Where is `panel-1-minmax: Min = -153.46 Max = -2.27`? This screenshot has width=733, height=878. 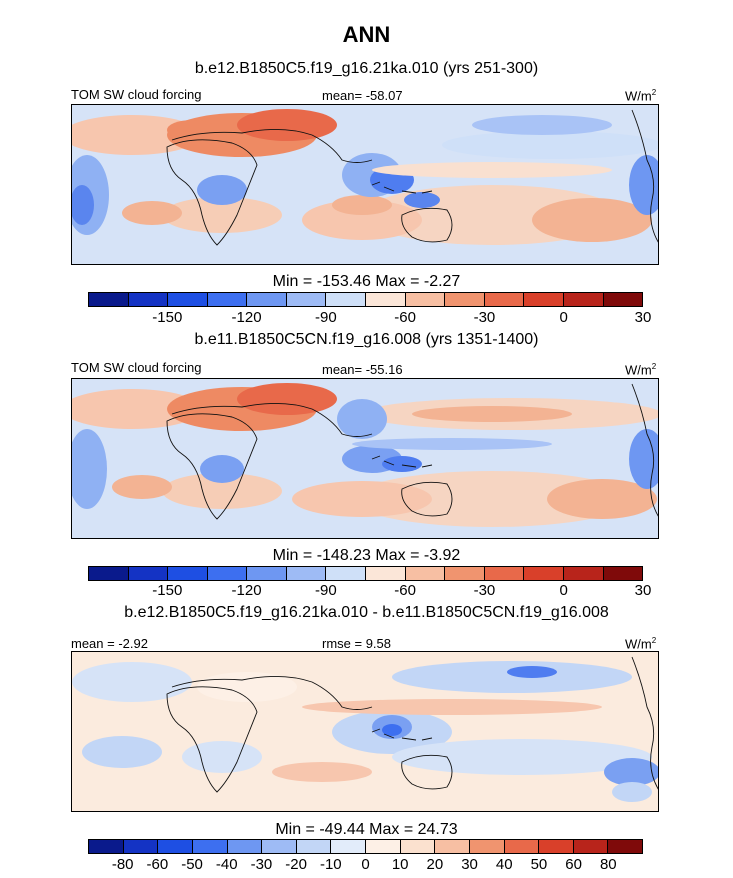 panel-1-minmax: Min = -153.46 Max = -2.27 is located at coordinates (366, 281).